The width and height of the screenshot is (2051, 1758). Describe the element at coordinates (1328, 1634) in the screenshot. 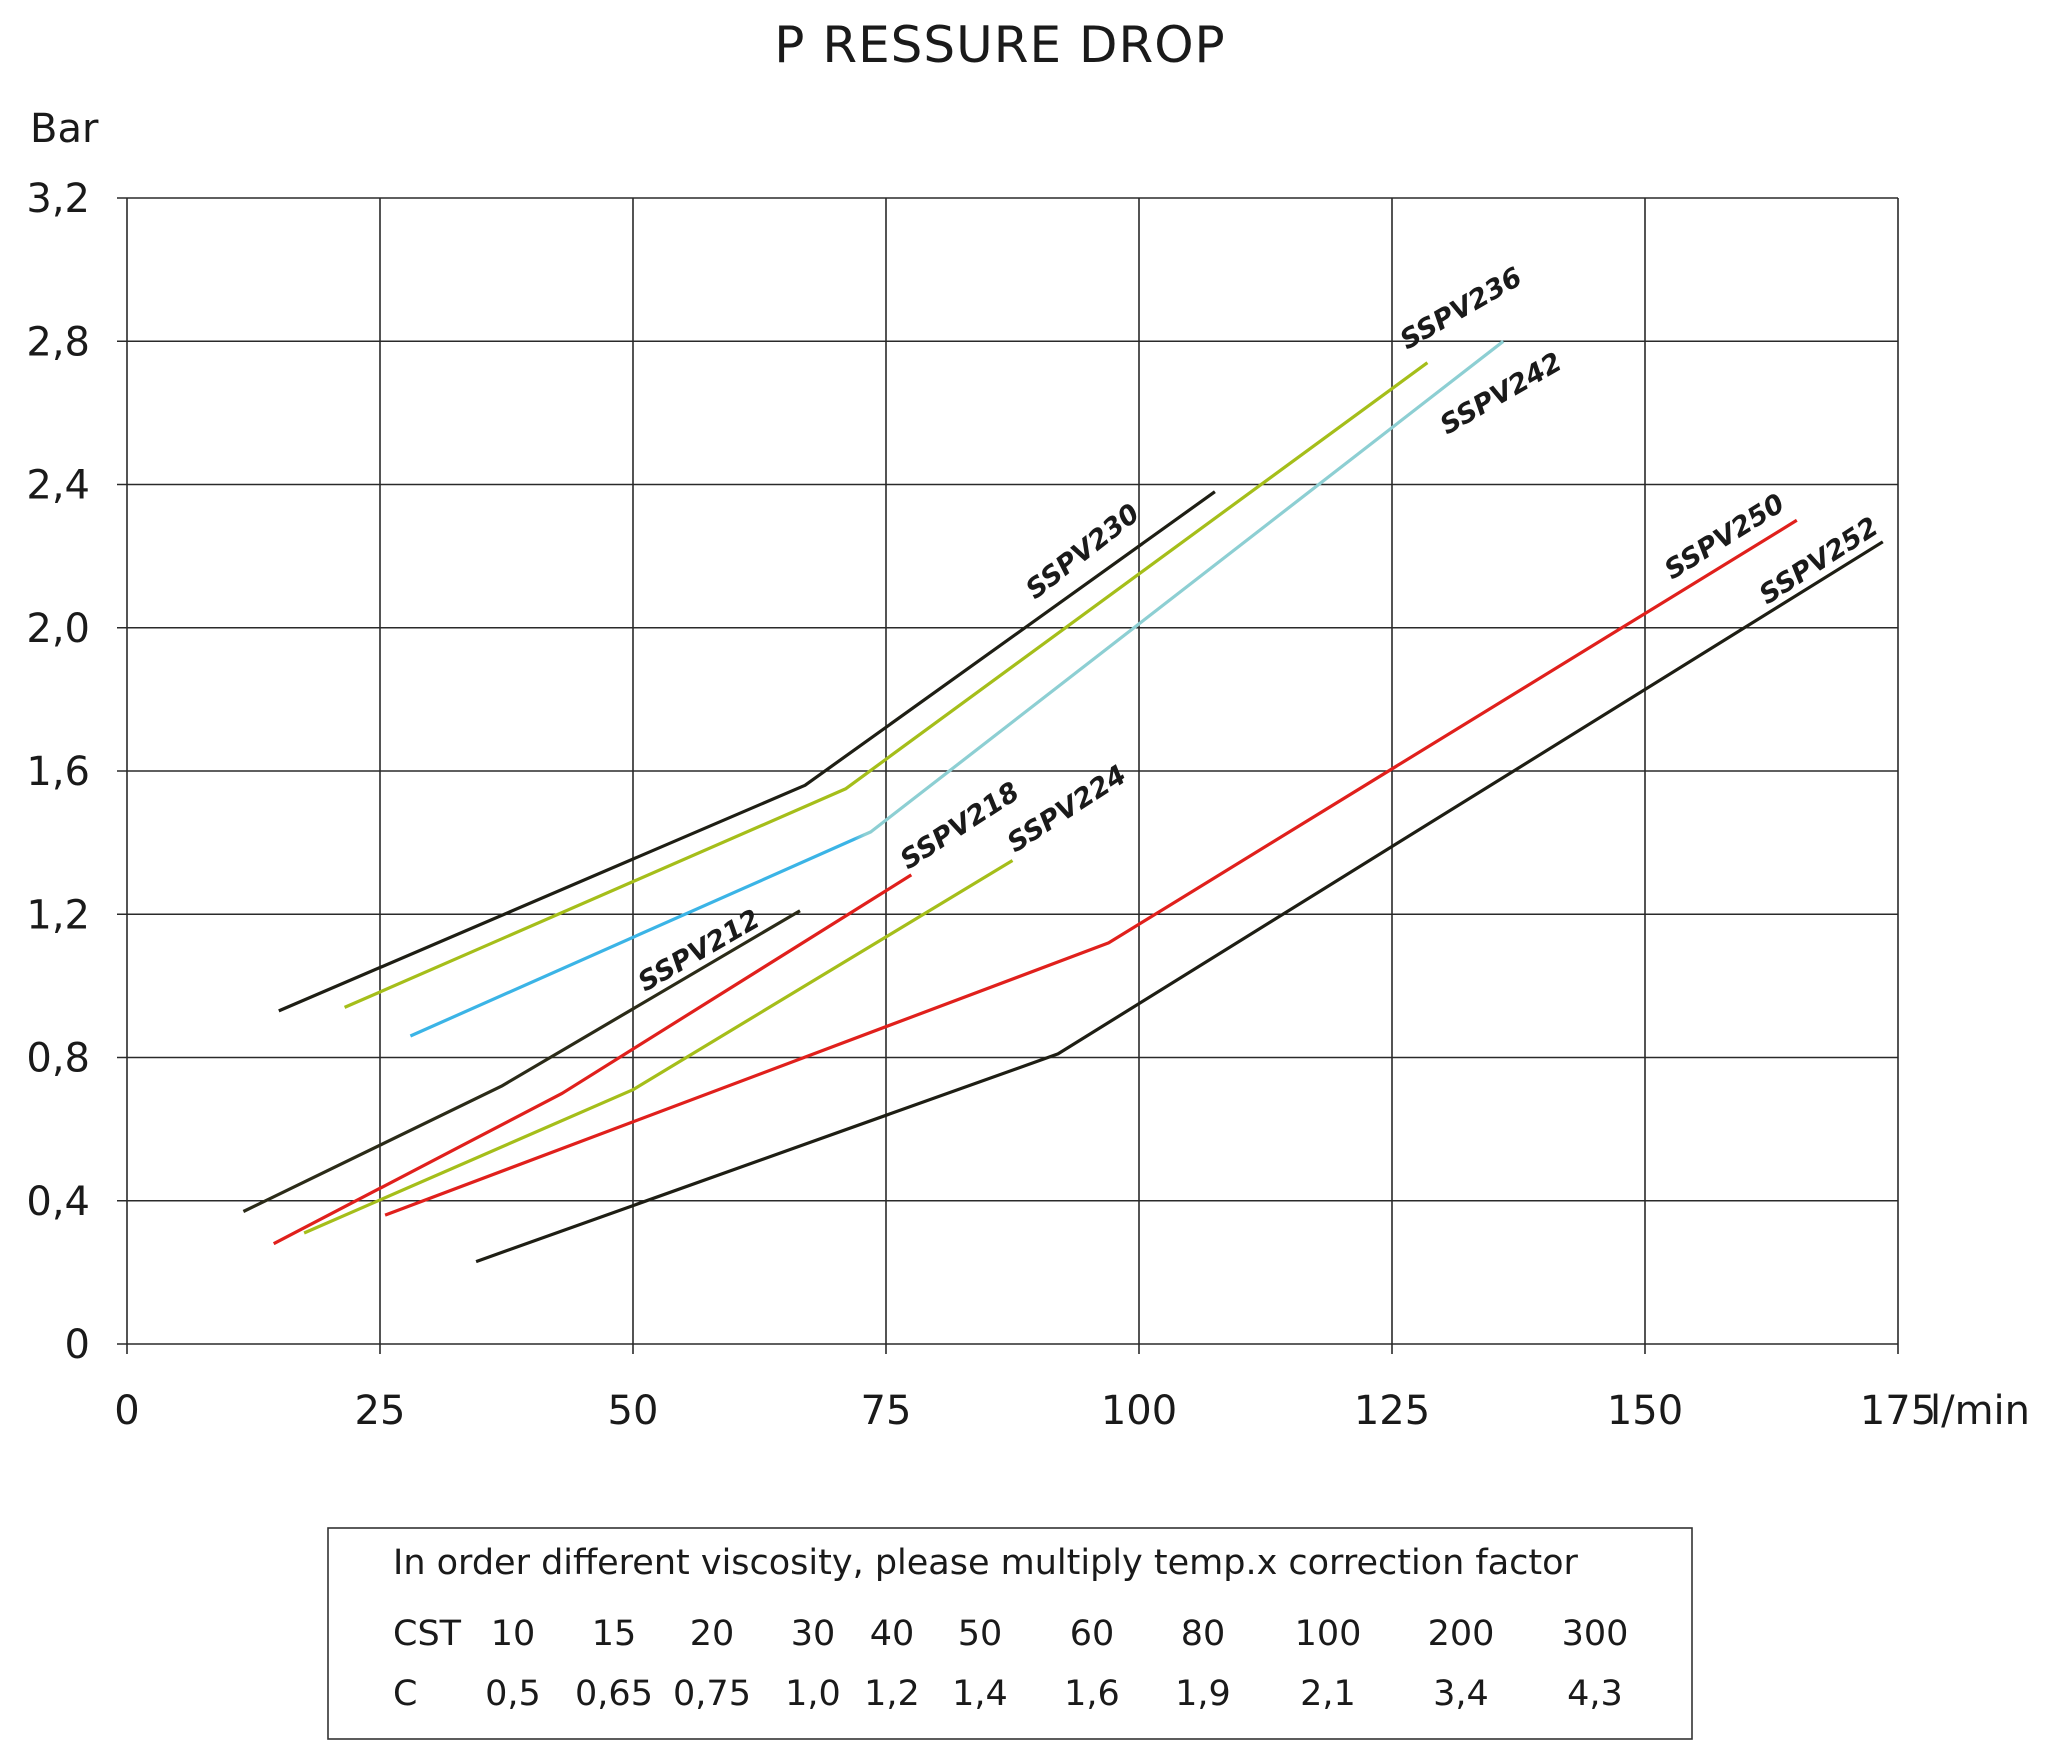

I see `cst-value: 100` at that location.